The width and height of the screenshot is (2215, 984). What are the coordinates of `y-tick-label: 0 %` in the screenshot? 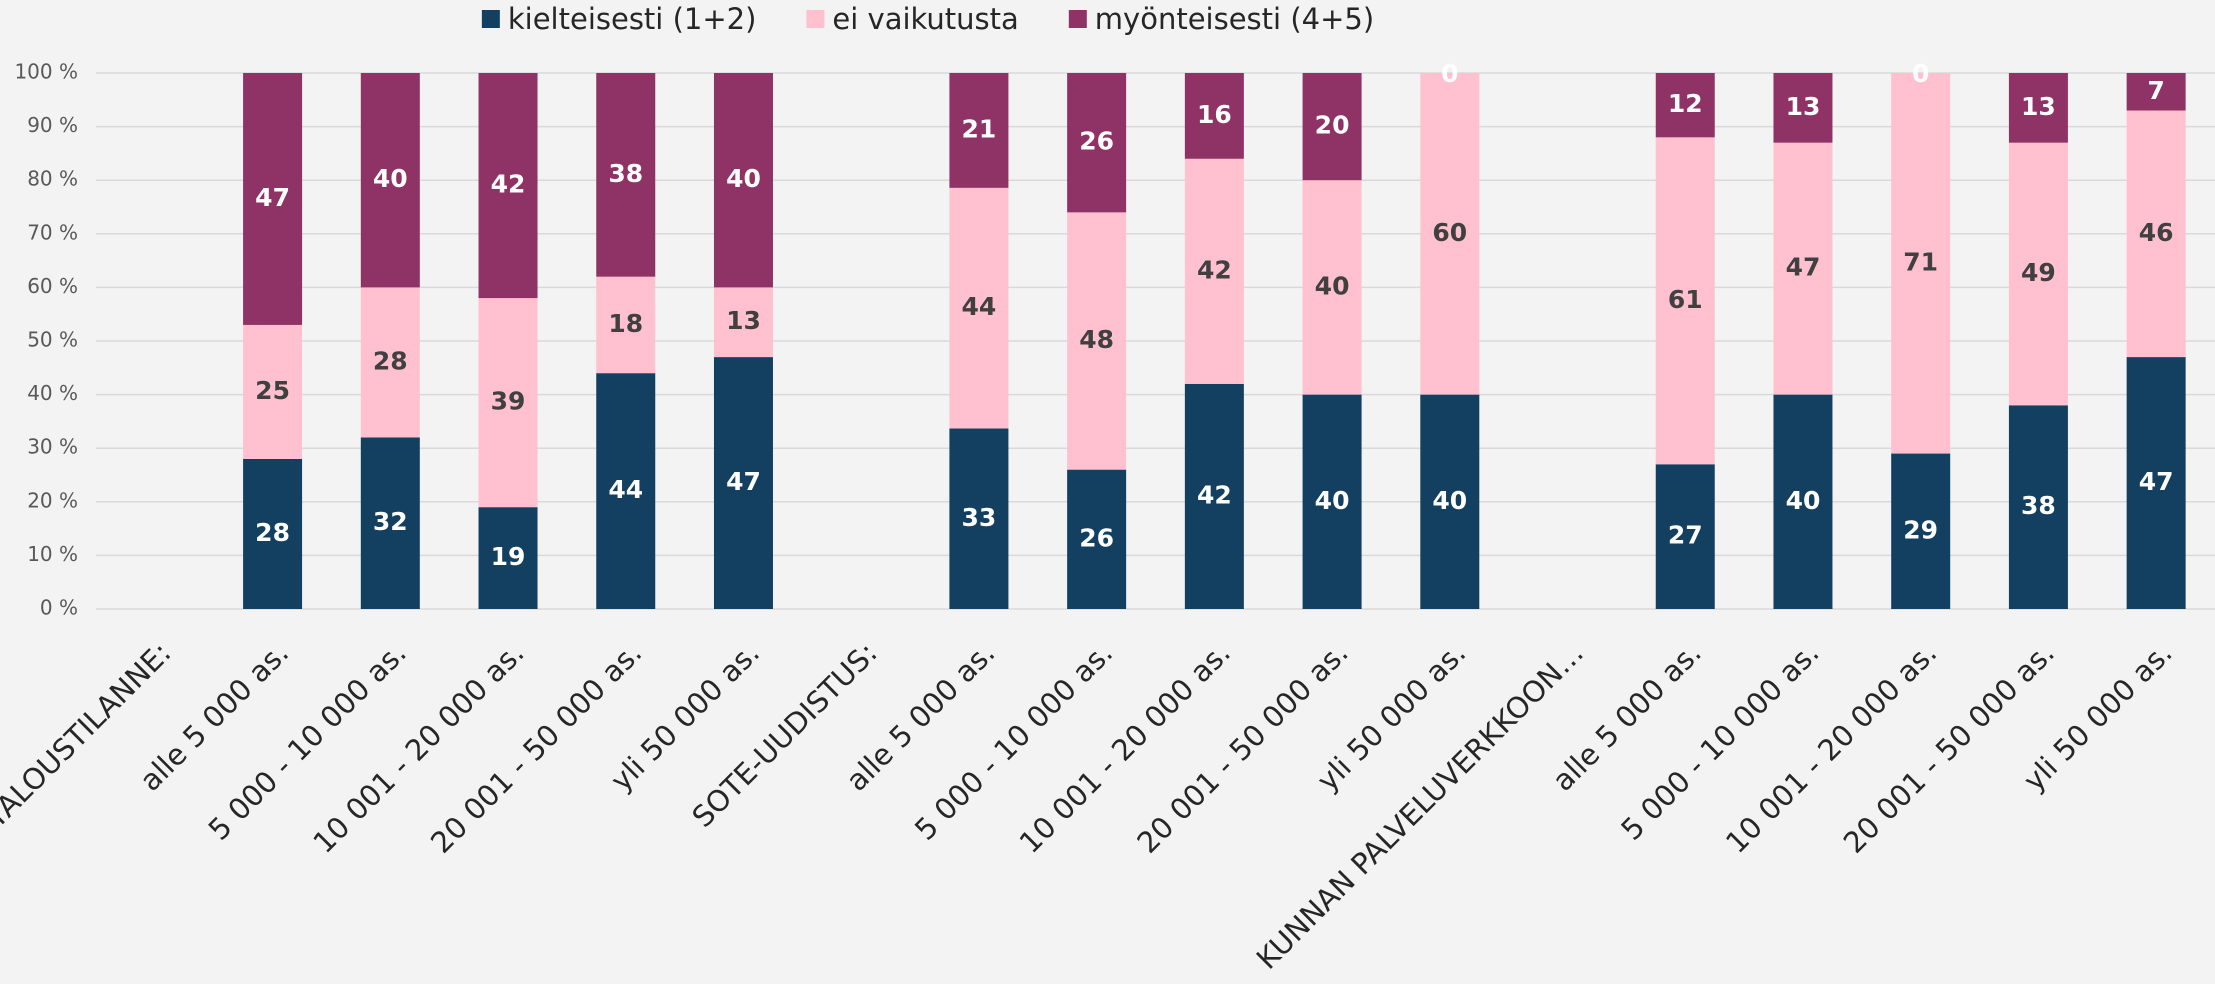 It's located at (59, 608).